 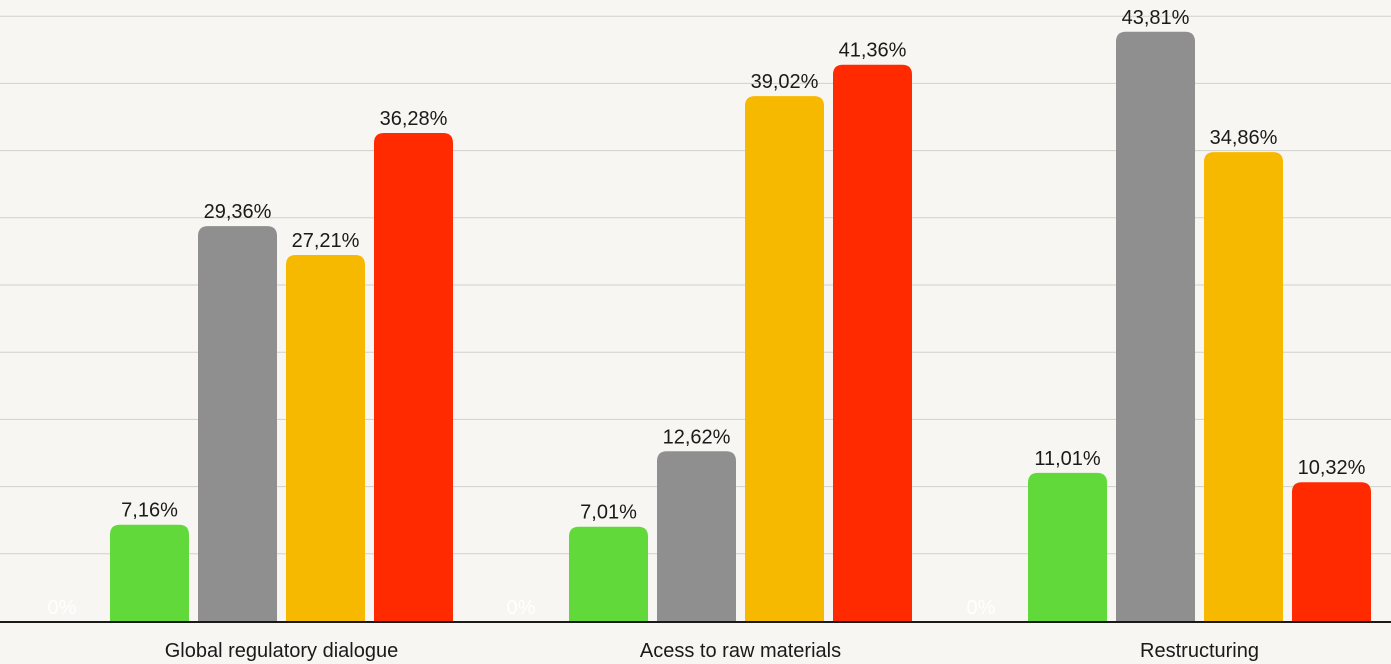 I want to click on data-label: 34,86%, so click(x=1244, y=138).